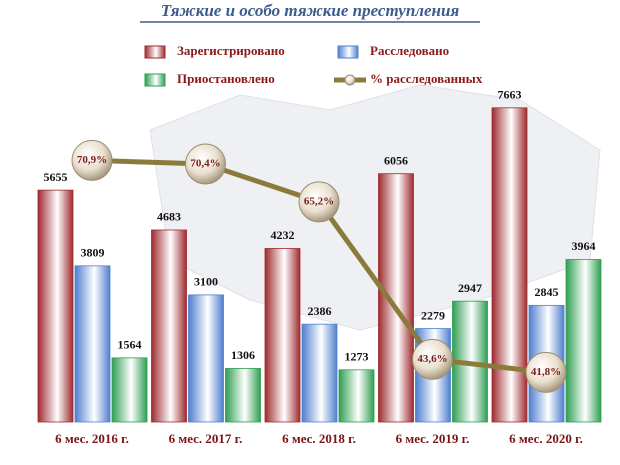 This screenshot has height=465, width=620. What do you see at coordinates (426, 78) in the screenshot?
I see `legend-label: % расследованных` at bounding box center [426, 78].